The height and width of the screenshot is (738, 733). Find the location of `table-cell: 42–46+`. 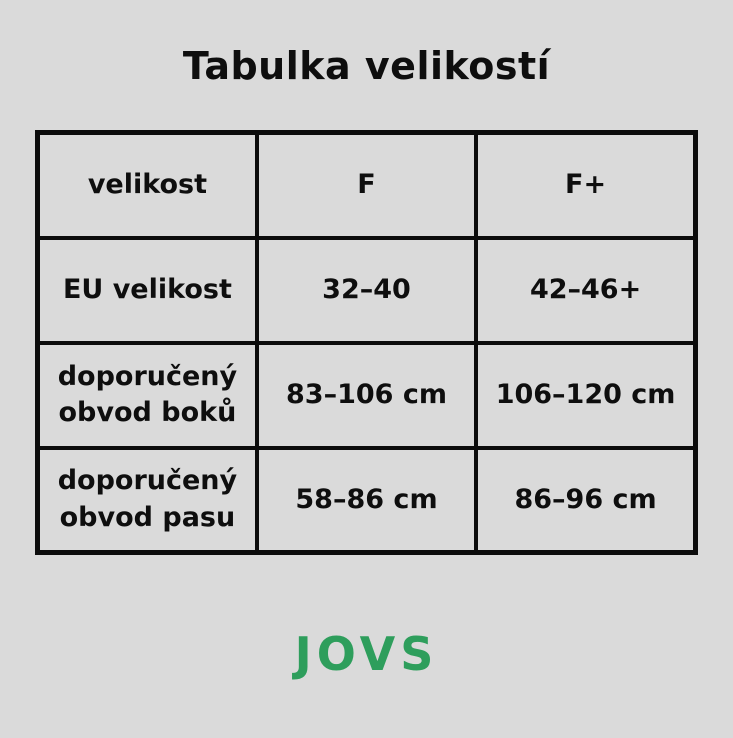

table-cell: 42–46+ is located at coordinates (586, 290).